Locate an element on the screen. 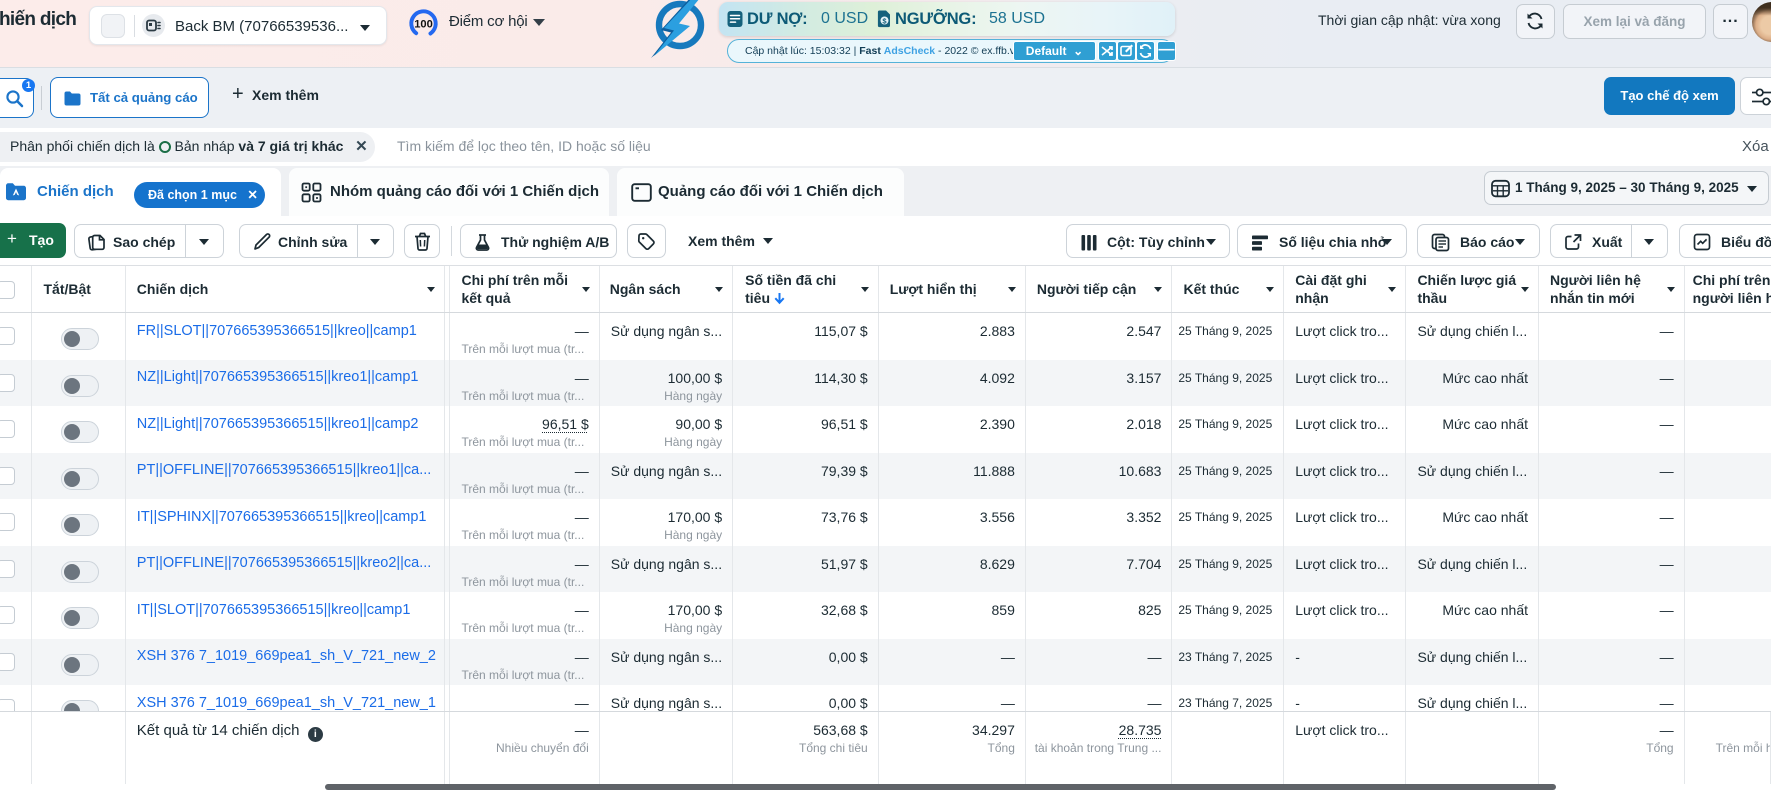 Image resolution: width=1771 pixels, height=790 pixels. svg-text: 100 is located at coordinates (423, 25).